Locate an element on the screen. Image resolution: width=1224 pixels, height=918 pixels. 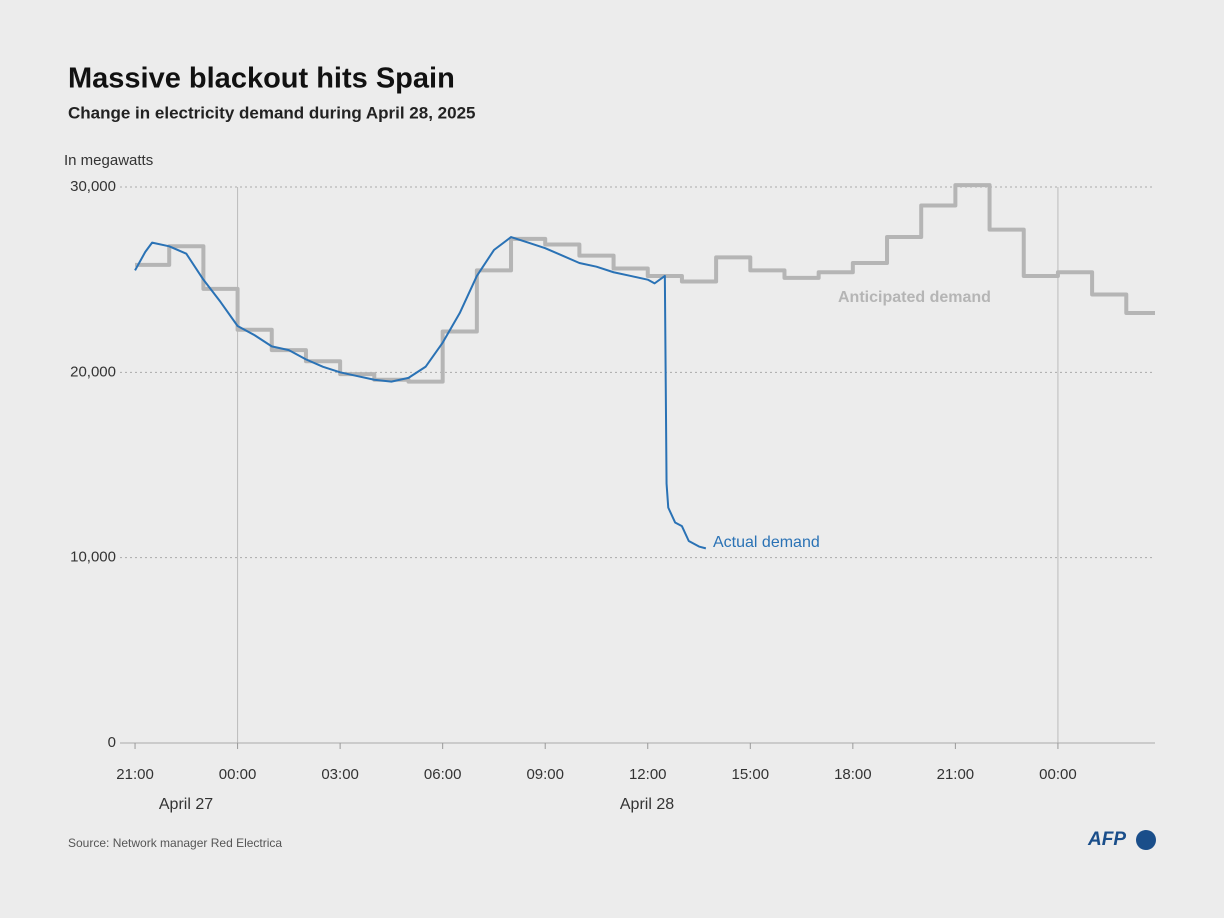
date-label: April 27 is located at coordinates (186, 804).